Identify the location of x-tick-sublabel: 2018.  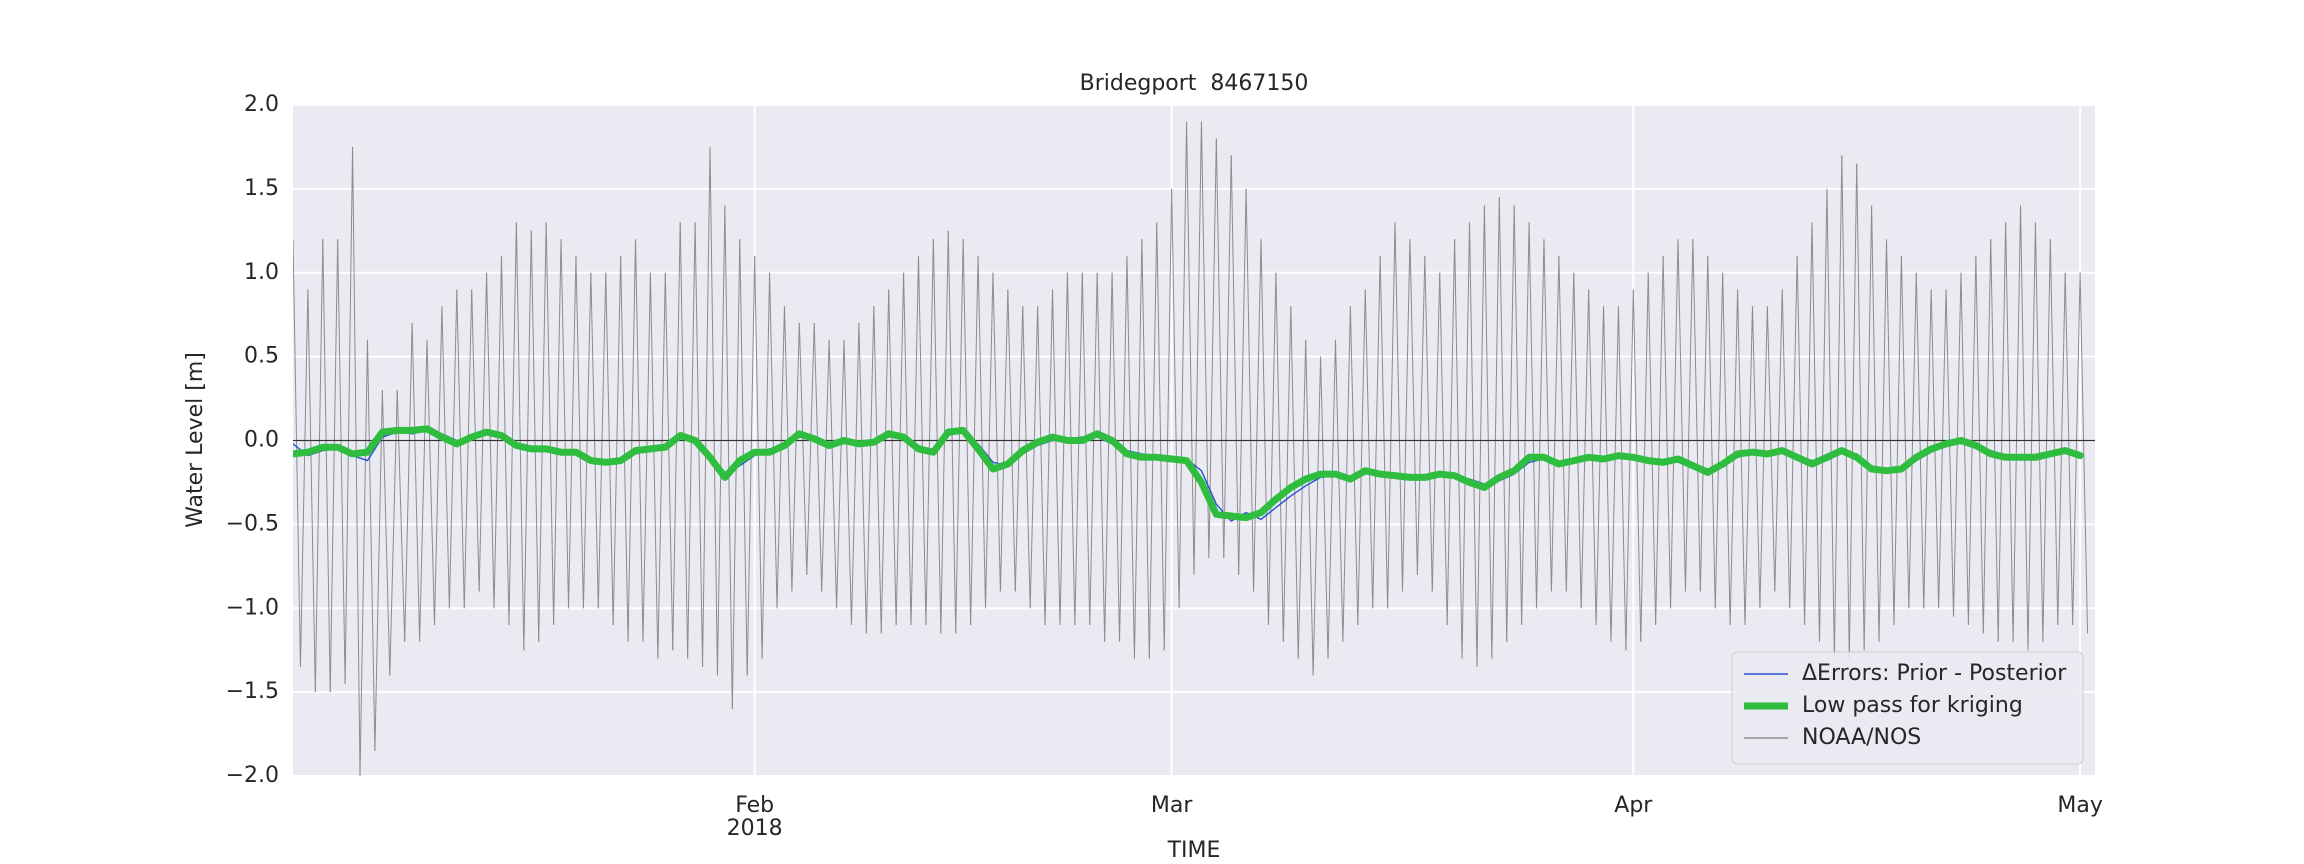
(755, 828).